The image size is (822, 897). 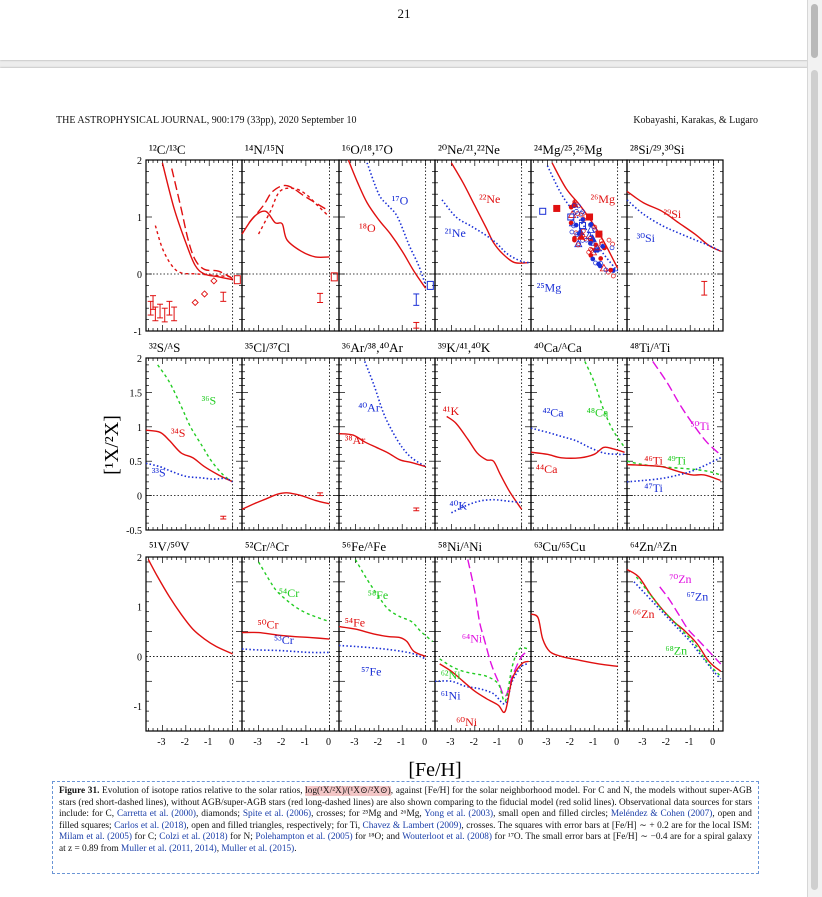 I want to click on species-label: ³⁰Si, so click(x=646, y=238).